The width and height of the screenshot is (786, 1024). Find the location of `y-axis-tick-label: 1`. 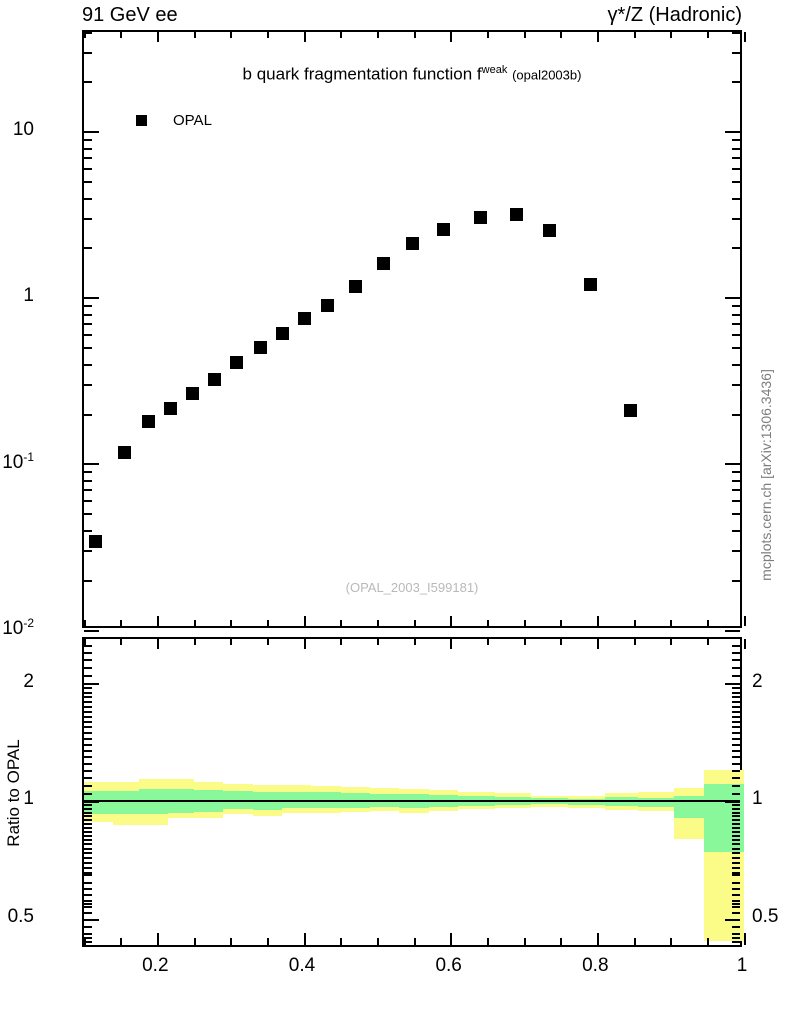

y-axis-tick-label: 1 is located at coordinates (28, 295).